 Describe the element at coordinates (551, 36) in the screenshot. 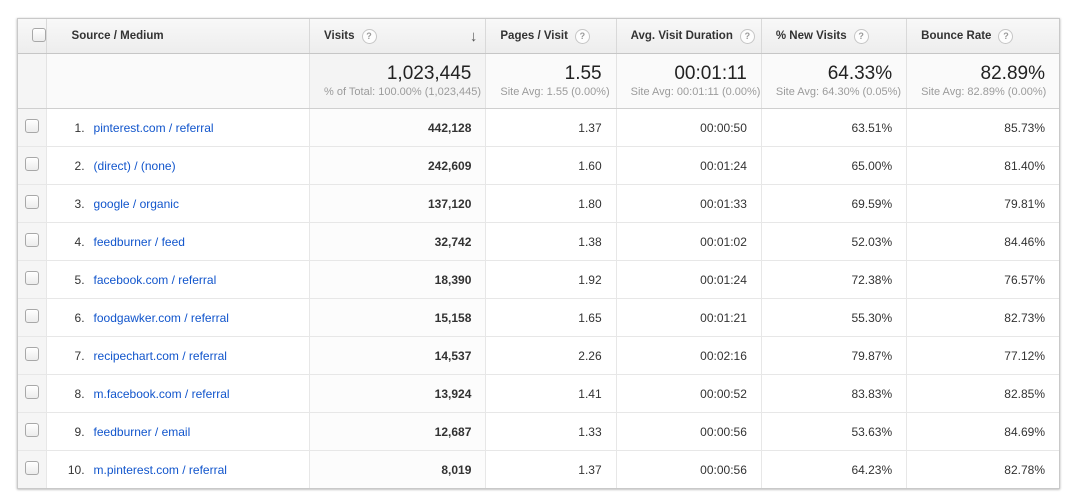

I see `column-header-pages-per-visit: Pages / Visit ?` at that location.